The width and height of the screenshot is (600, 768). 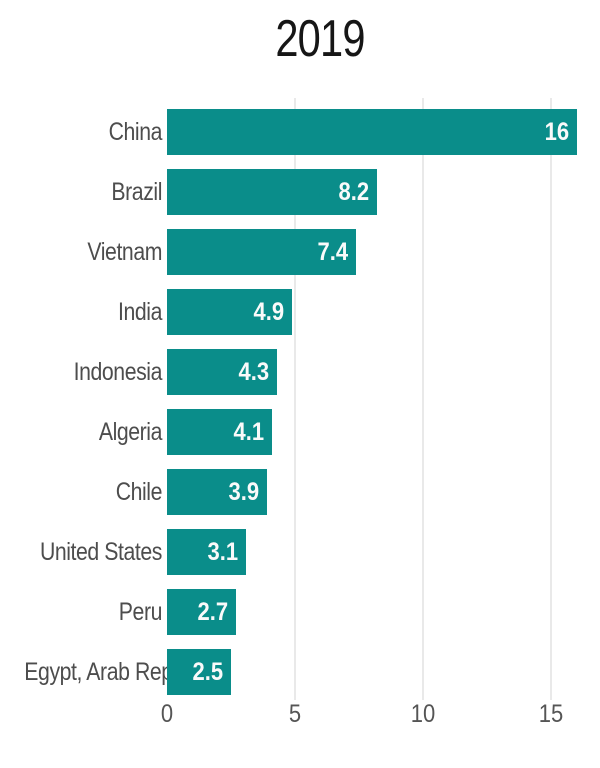 I want to click on category-label: Egypt, Arab Rep., so click(x=101, y=672).